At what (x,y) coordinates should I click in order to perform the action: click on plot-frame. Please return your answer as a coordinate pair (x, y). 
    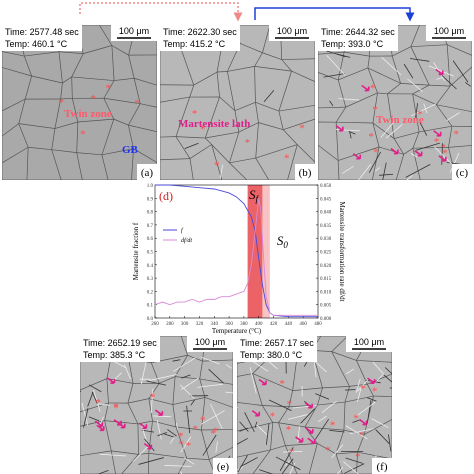
    Looking at the image, I should click on (236, 251).